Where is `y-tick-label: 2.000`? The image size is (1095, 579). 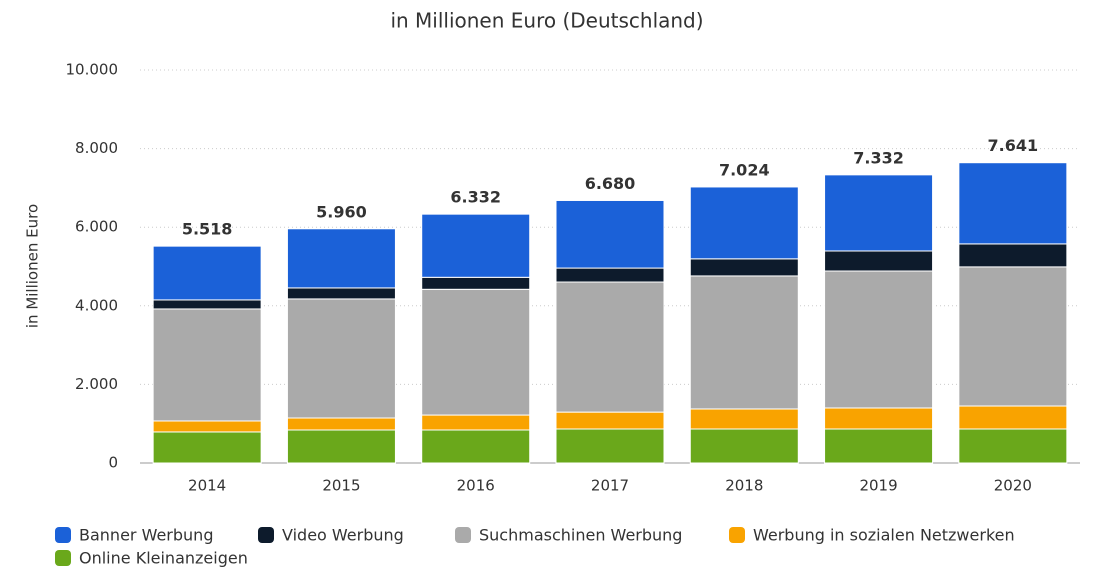
y-tick-label: 2.000 is located at coordinates (96, 384).